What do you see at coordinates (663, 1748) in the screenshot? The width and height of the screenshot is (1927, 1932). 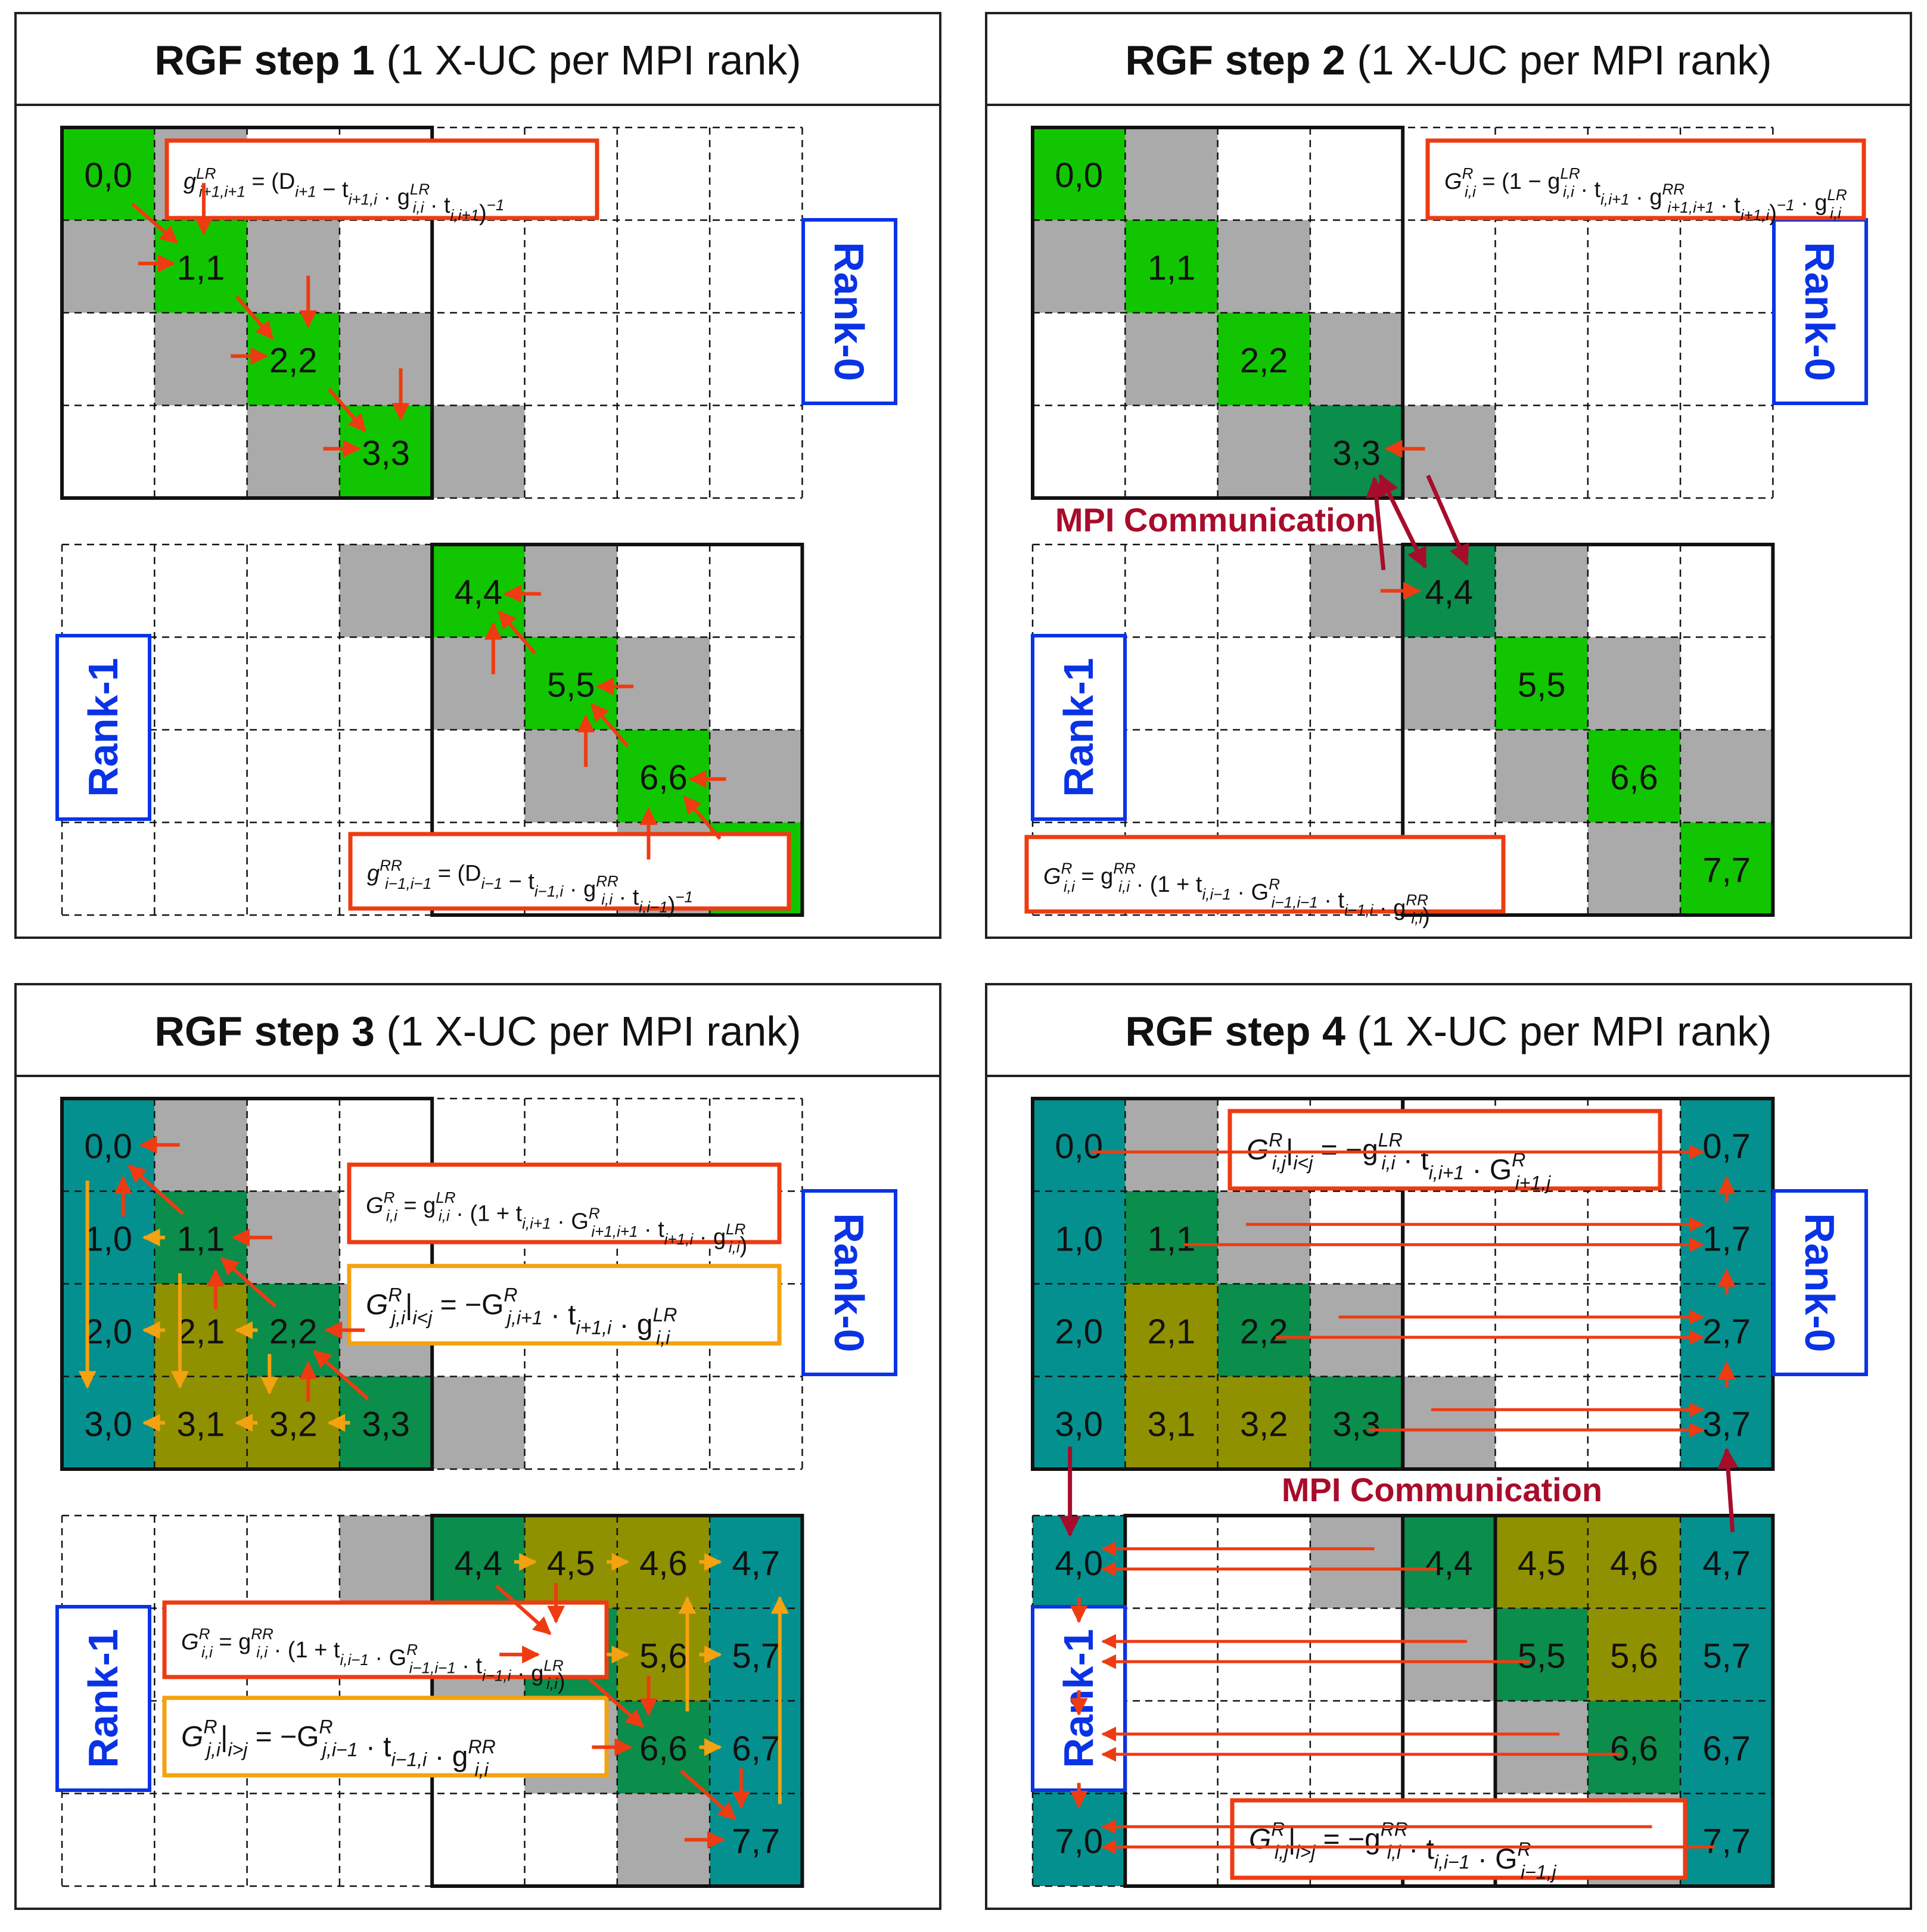 I see `cell-label: 6,6` at bounding box center [663, 1748].